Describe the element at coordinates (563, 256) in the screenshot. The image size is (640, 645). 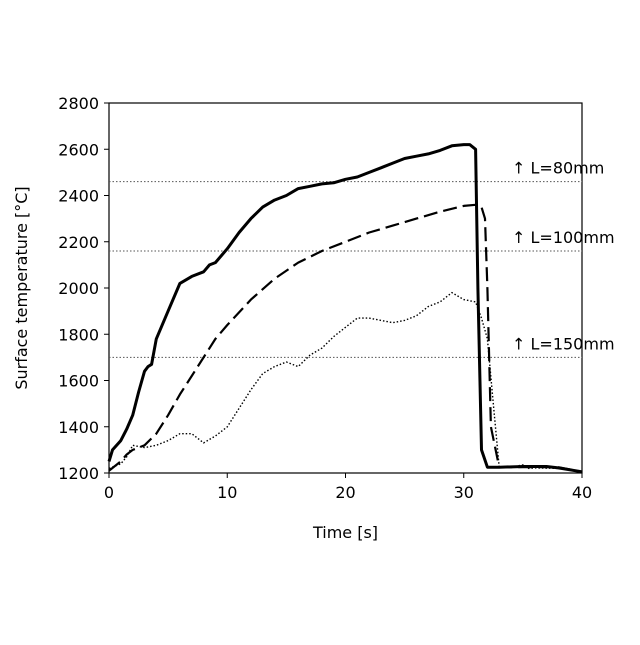
I see `annotations: ↑ L=80mm ↑ L=100mm ↑ L=150mm` at that location.